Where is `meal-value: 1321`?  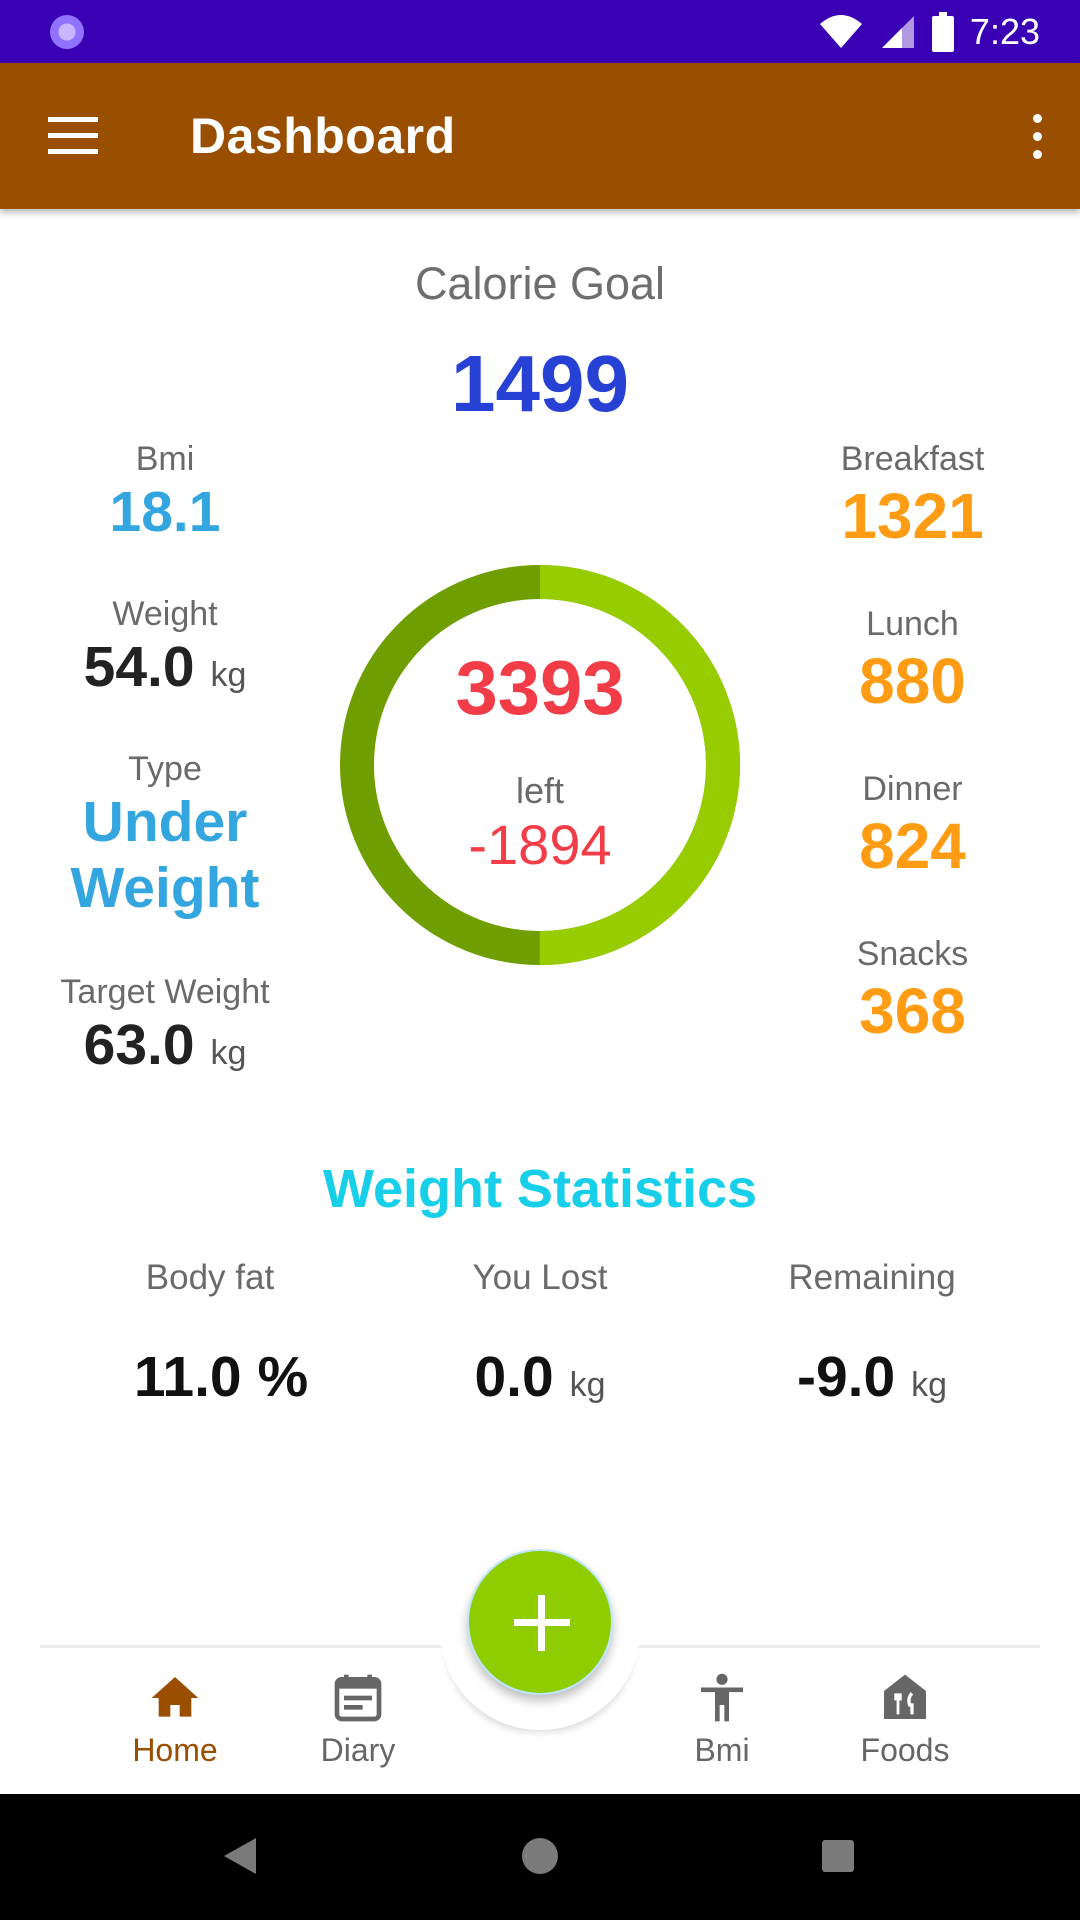 meal-value: 1321 is located at coordinates (912, 516).